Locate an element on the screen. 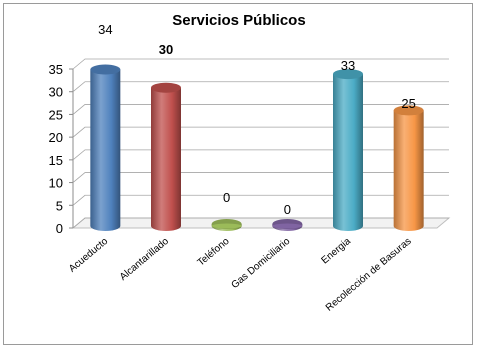 This screenshot has height=350, width=478. y-tick-label: 0 is located at coordinates (59, 228).